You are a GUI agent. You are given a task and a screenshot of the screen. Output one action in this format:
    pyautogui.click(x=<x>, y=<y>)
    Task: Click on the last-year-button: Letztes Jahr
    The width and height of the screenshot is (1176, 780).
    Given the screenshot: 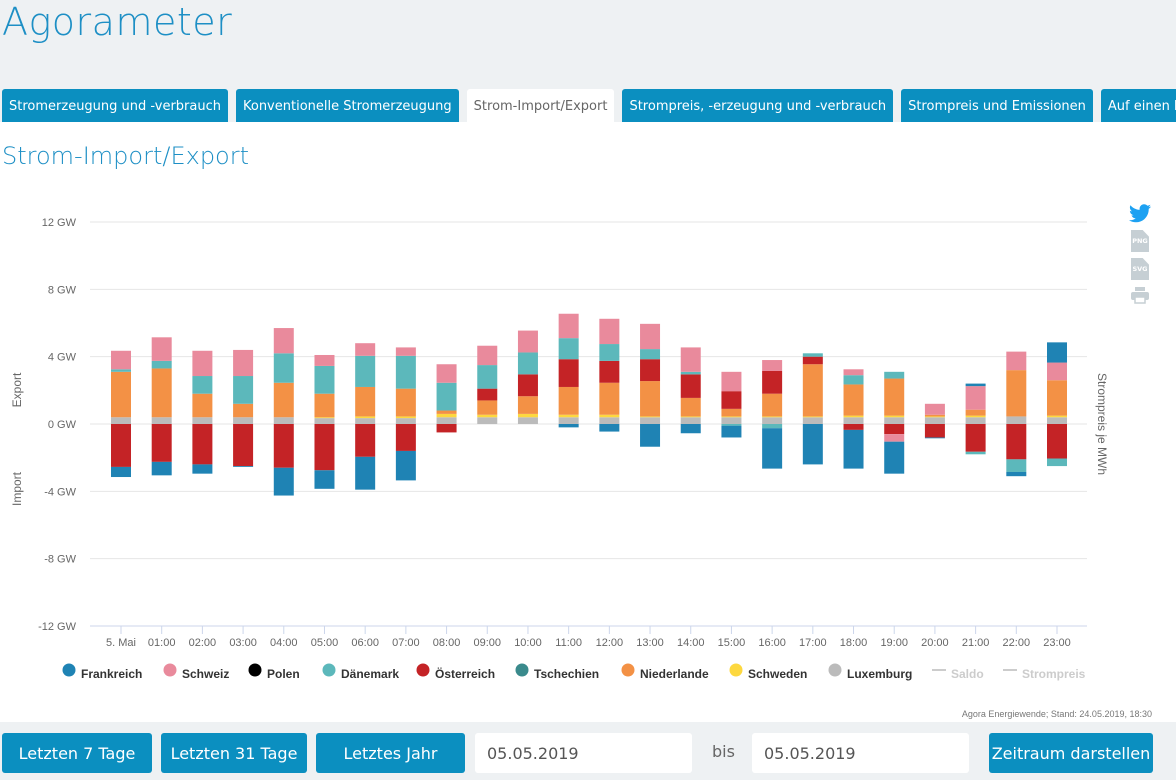 What is the action you would take?
    pyautogui.click(x=390, y=753)
    